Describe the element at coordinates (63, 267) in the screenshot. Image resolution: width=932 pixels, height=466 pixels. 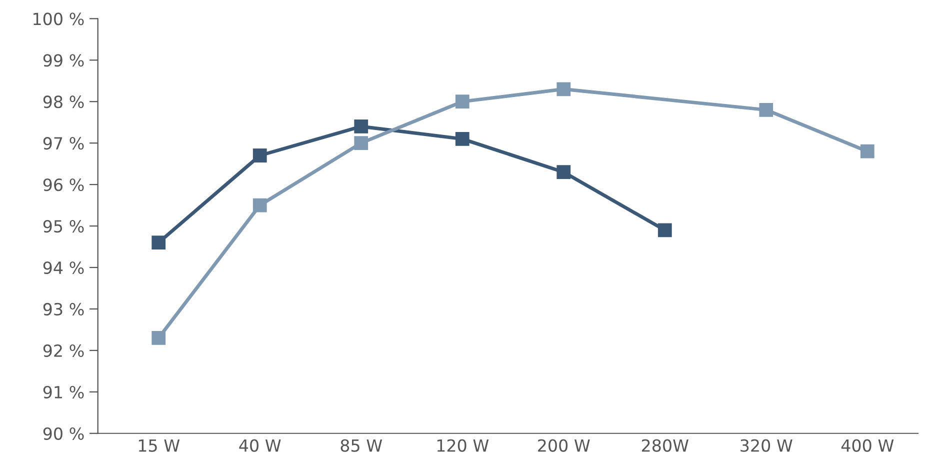
I see `y-tick-label: 94 %` at that location.